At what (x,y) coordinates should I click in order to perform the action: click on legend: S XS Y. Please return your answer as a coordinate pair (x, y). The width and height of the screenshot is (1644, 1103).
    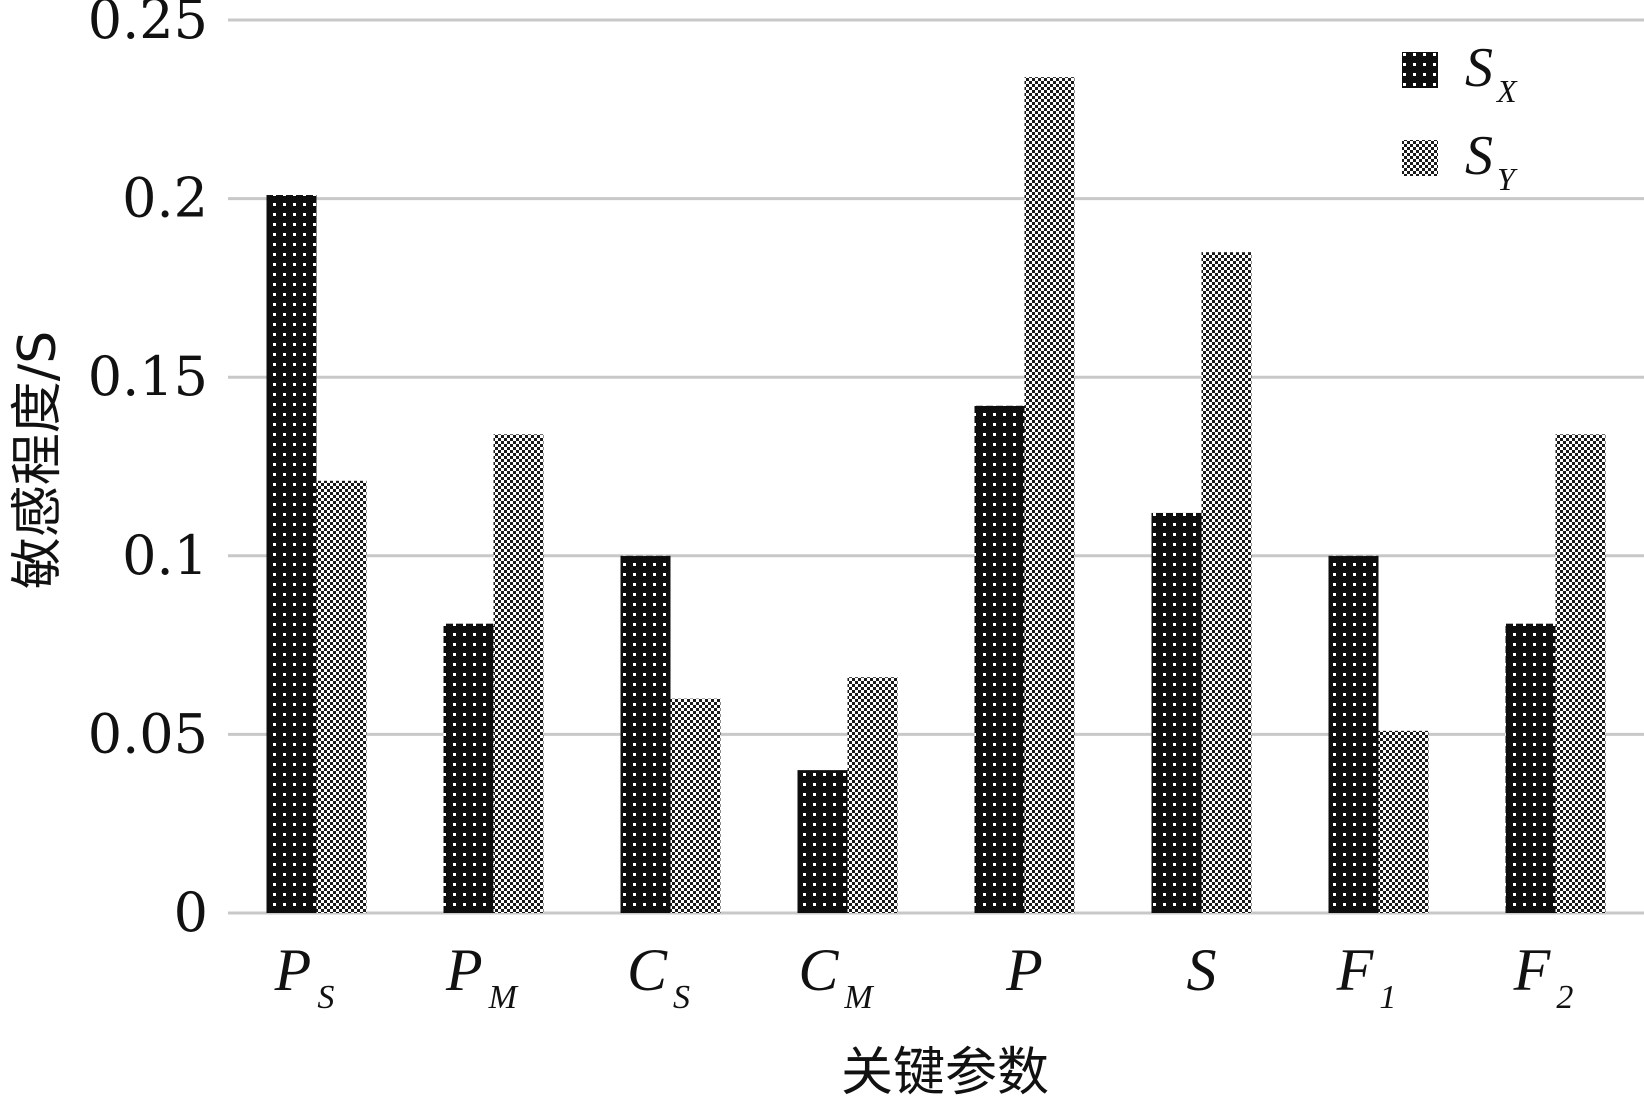
    Looking at the image, I should click on (1460, 117).